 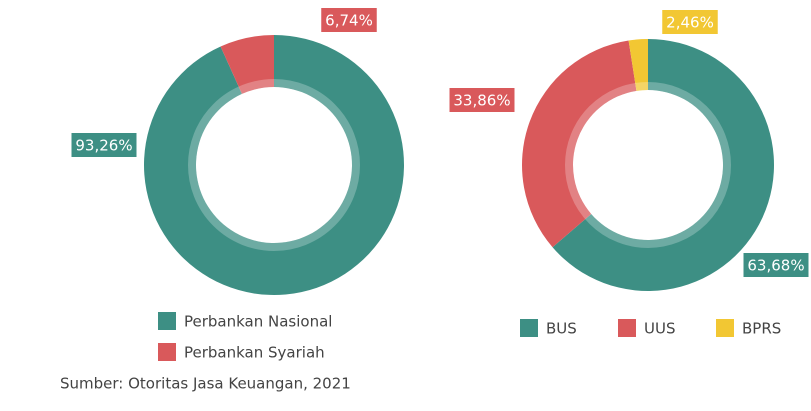 I want to click on data-label: 93,26%, so click(x=103, y=146).